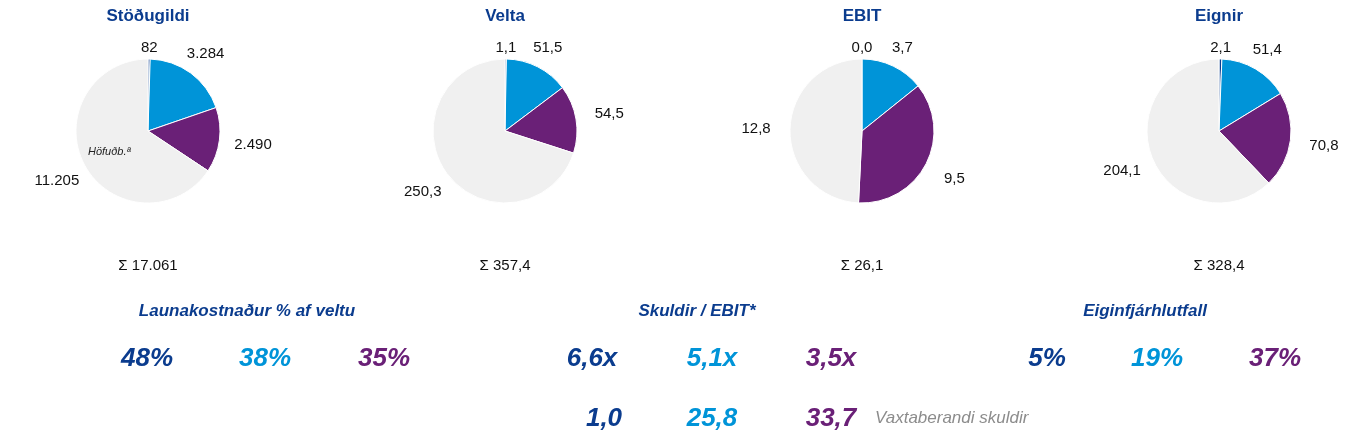 The image size is (1359, 434). What do you see at coordinates (148, 15) in the screenshot?
I see `chart-title: Stöðugildi` at bounding box center [148, 15].